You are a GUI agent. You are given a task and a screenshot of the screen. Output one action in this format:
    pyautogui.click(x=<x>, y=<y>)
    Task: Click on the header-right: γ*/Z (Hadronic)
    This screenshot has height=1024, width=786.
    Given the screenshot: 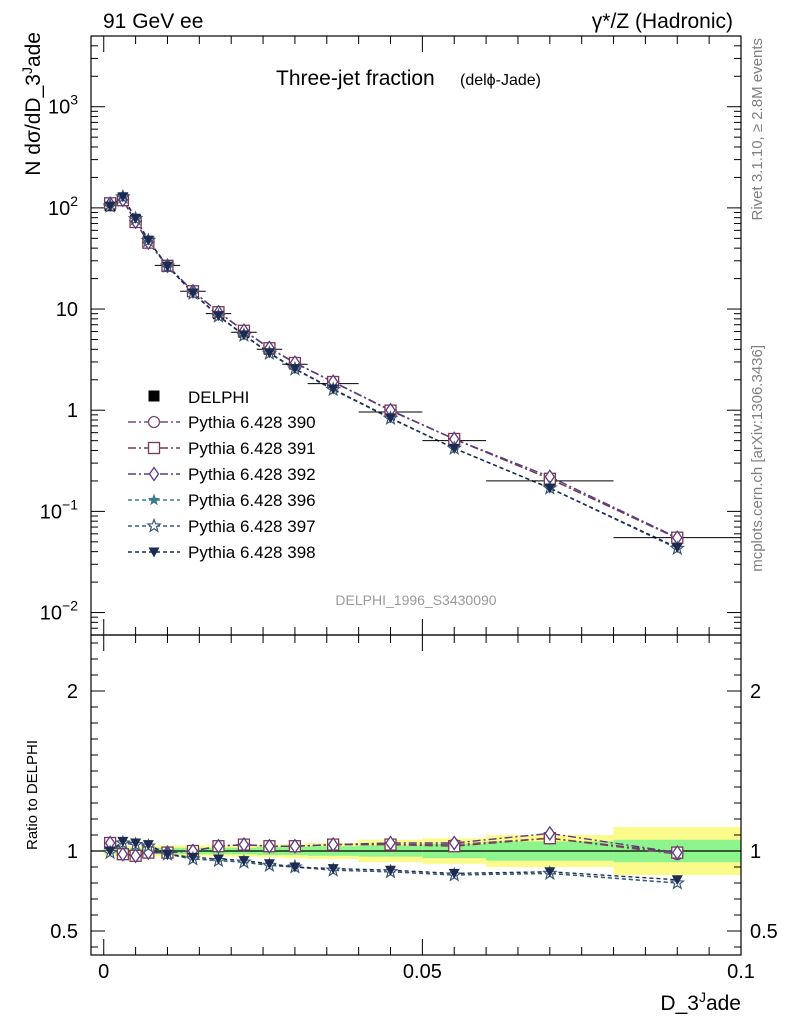 What is the action you would take?
    pyautogui.click(x=662, y=21)
    